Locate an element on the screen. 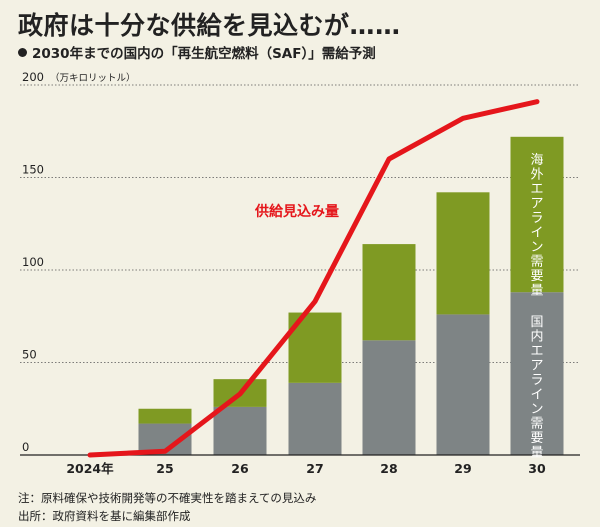  y-tick-label: 150 is located at coordinates (33, 170).